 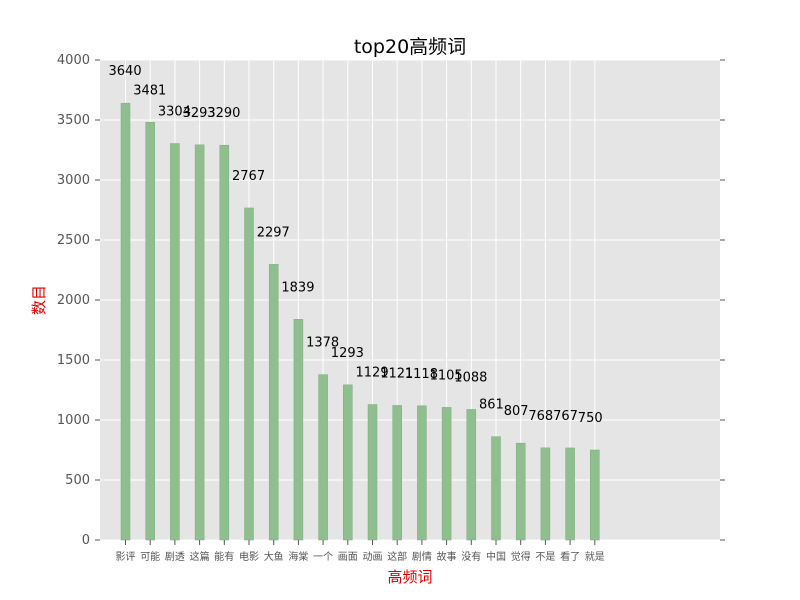 I want to click on x-tick-label: 看了, so click(x=570, y=556).